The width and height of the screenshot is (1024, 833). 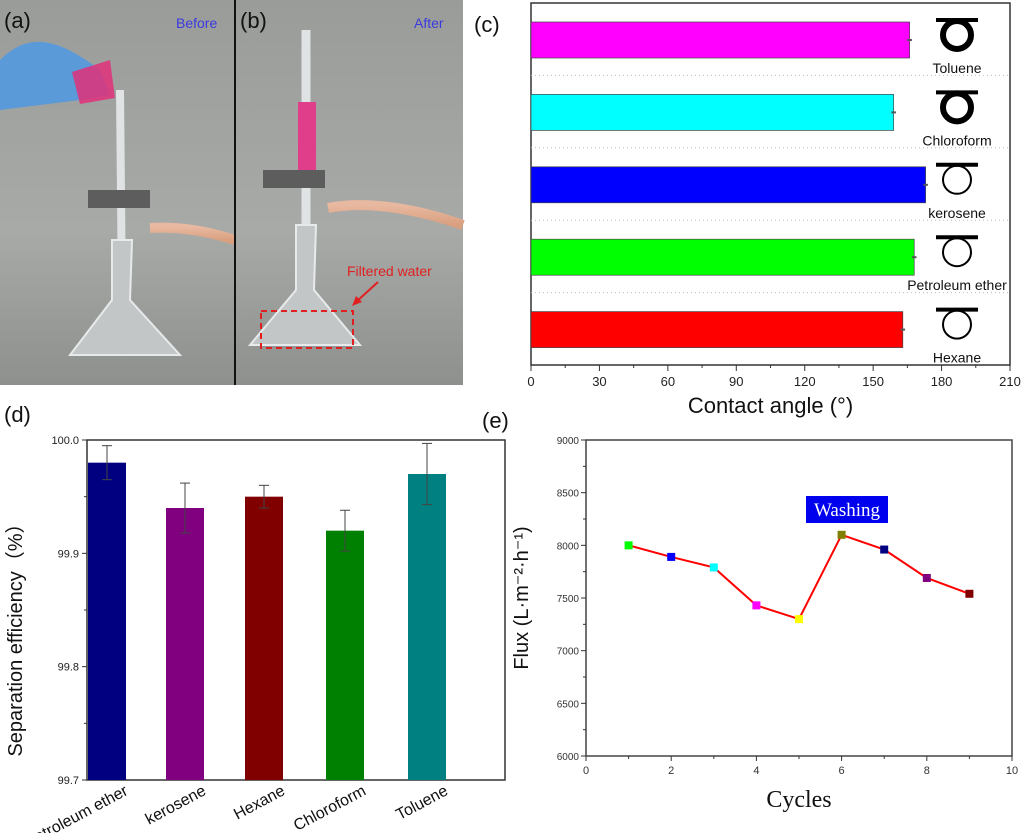 I want to click on panel-label-e: (e), so click(x=495, y=420).